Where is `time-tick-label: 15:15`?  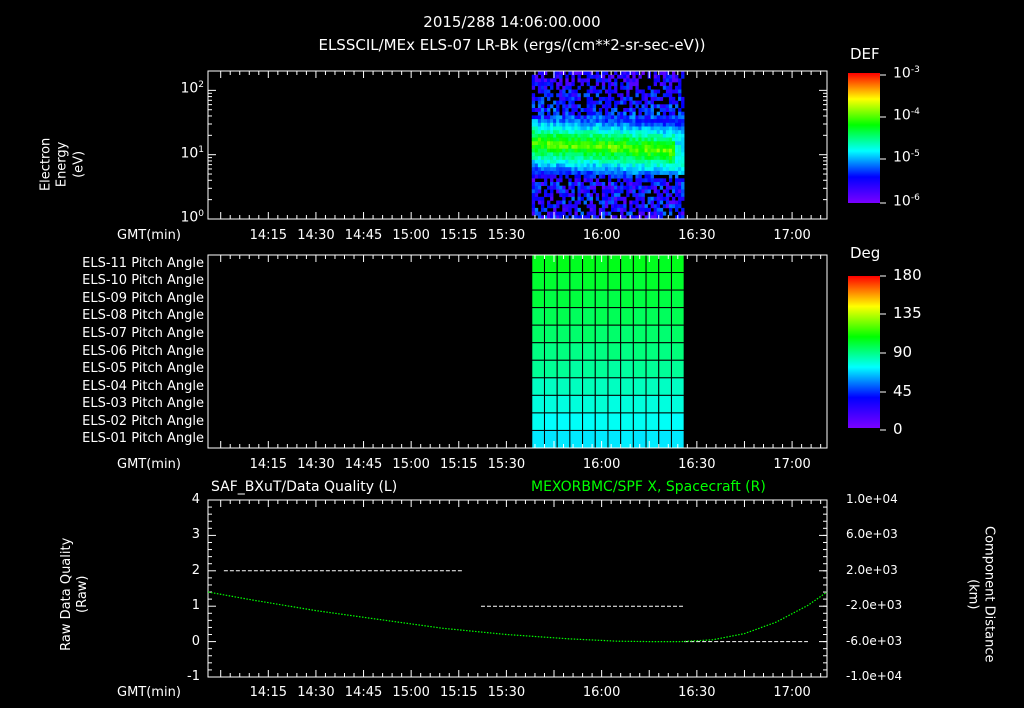
time-tick-label: 15:15 is located at coordinates (459, 464).